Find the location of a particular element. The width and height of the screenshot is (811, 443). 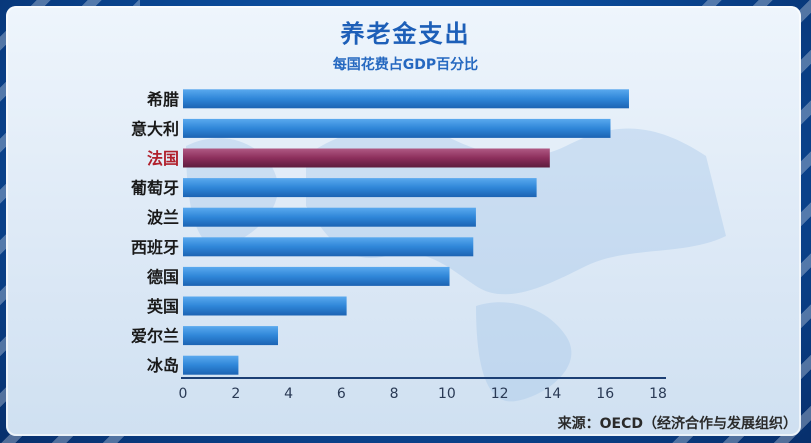

chart-title: 养老金支出 is located at coordinates (405, 34).